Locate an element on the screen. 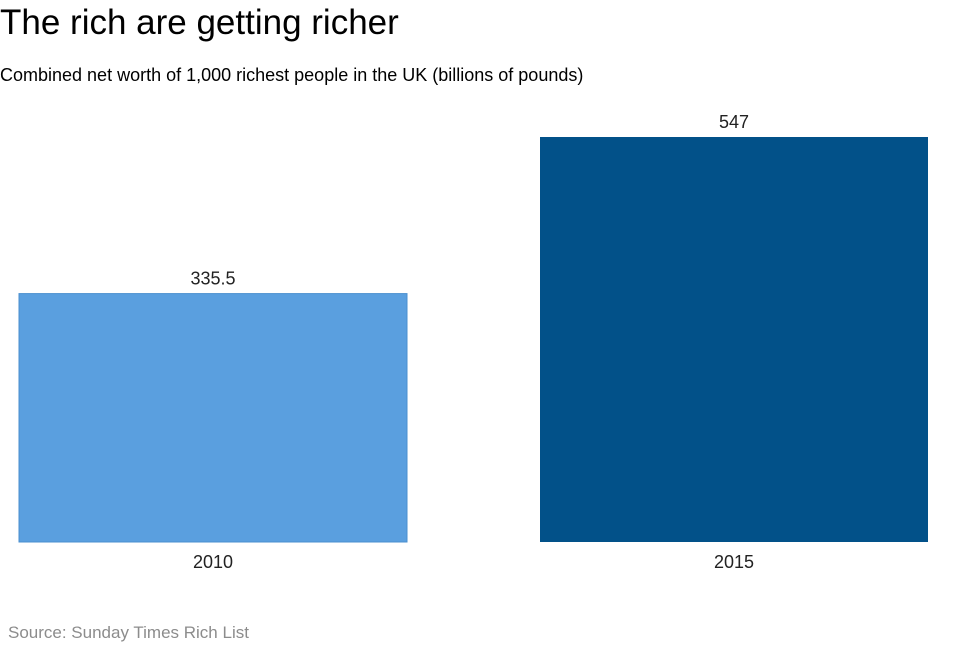  x-tick-label-2010: 2010 is located at coordinates (213, 562).